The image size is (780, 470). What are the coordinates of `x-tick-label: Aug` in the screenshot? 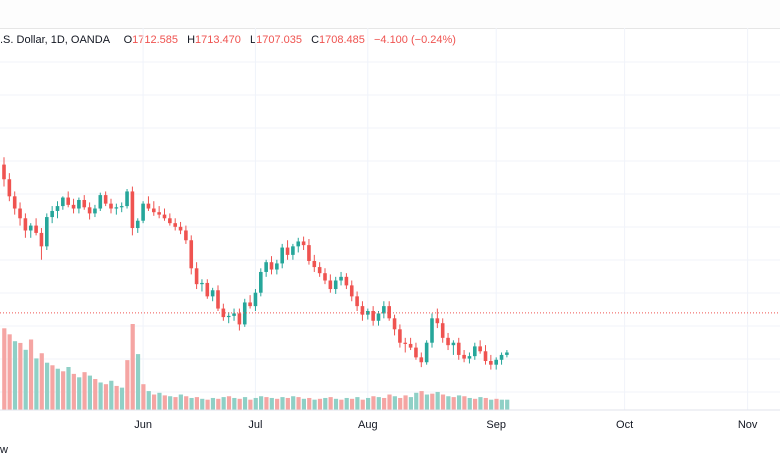 It's located at (368, 425).